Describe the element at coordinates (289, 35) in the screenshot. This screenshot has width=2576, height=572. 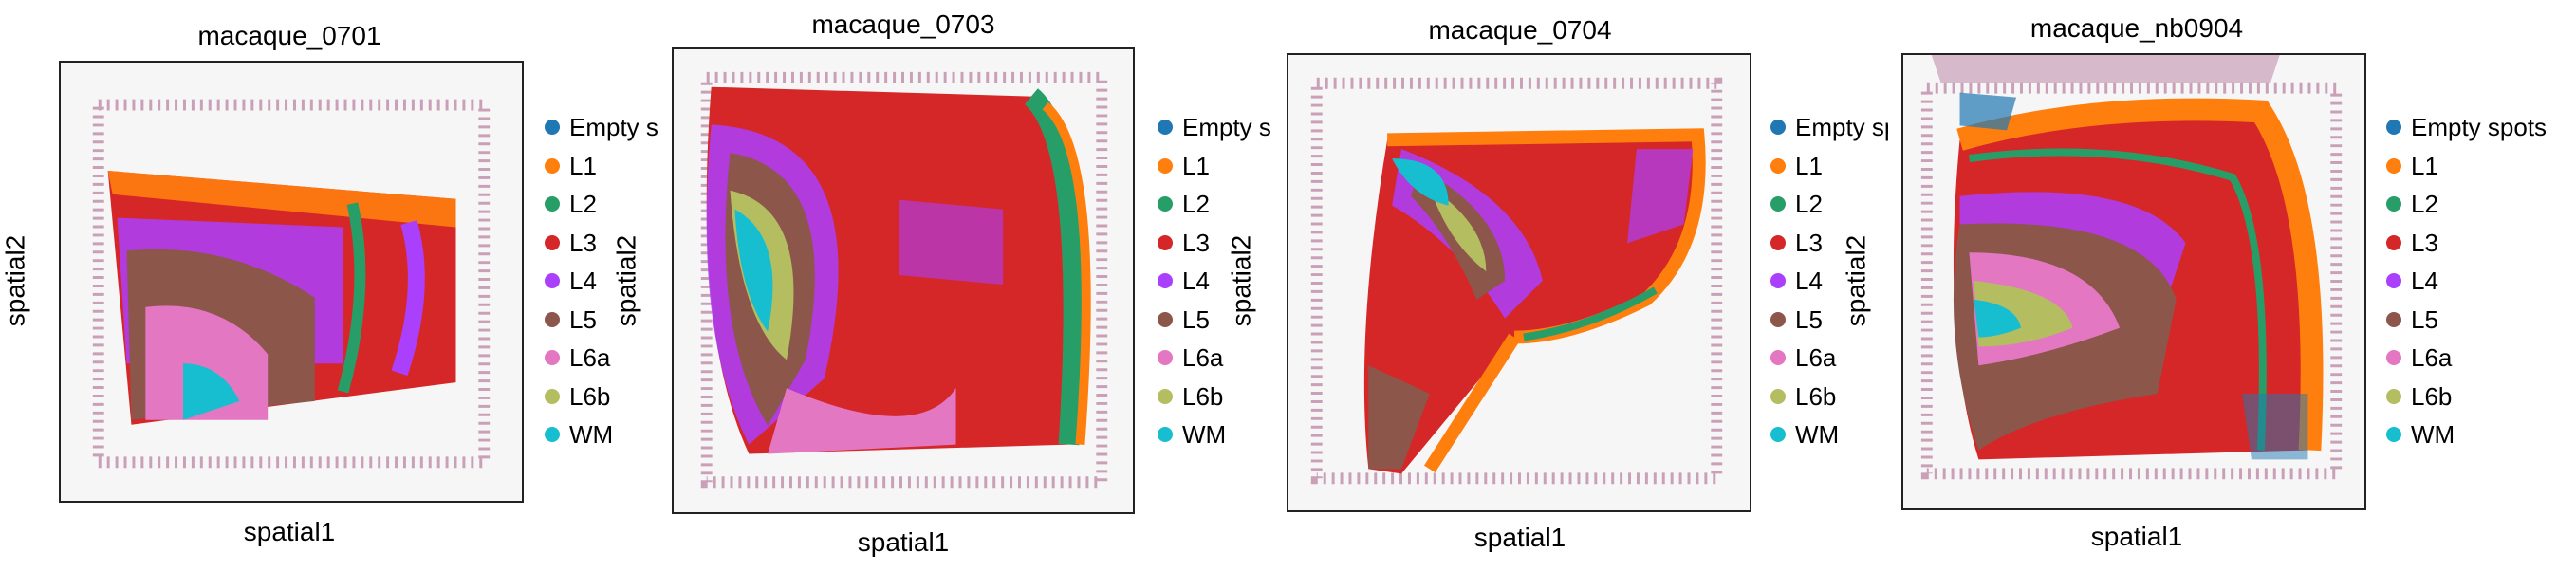
I see `panel-title: macaque_0701` at that location.